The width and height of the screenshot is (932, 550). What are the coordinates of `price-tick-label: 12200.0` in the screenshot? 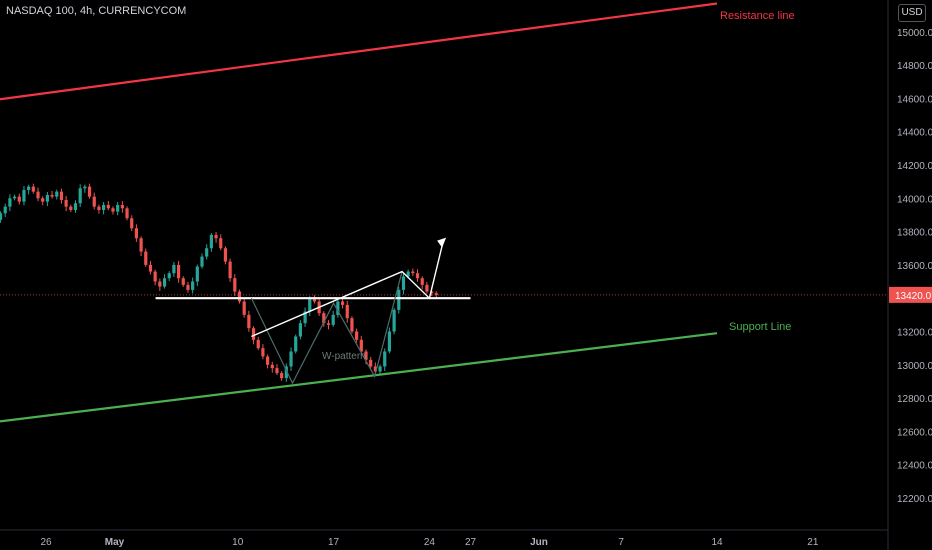 It's located at (914, 499).